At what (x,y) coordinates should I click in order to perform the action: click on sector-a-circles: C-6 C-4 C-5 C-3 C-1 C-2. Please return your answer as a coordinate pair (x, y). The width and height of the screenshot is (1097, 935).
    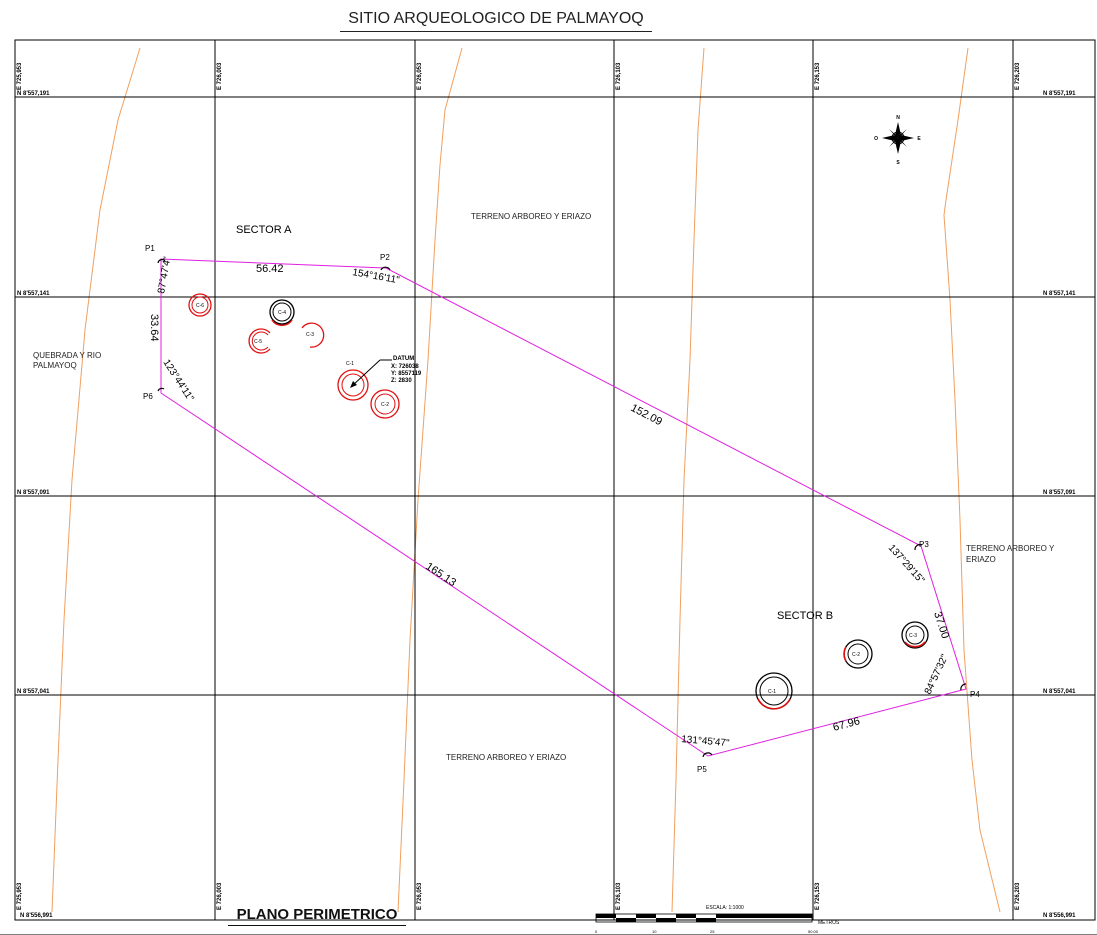
    Looking at the image, I should click on (294, 356).